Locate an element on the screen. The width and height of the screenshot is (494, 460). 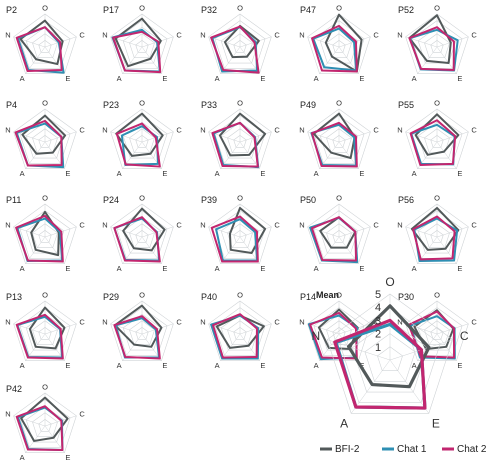
radial-tick-label: 5 is located at coordinates (378, 295).